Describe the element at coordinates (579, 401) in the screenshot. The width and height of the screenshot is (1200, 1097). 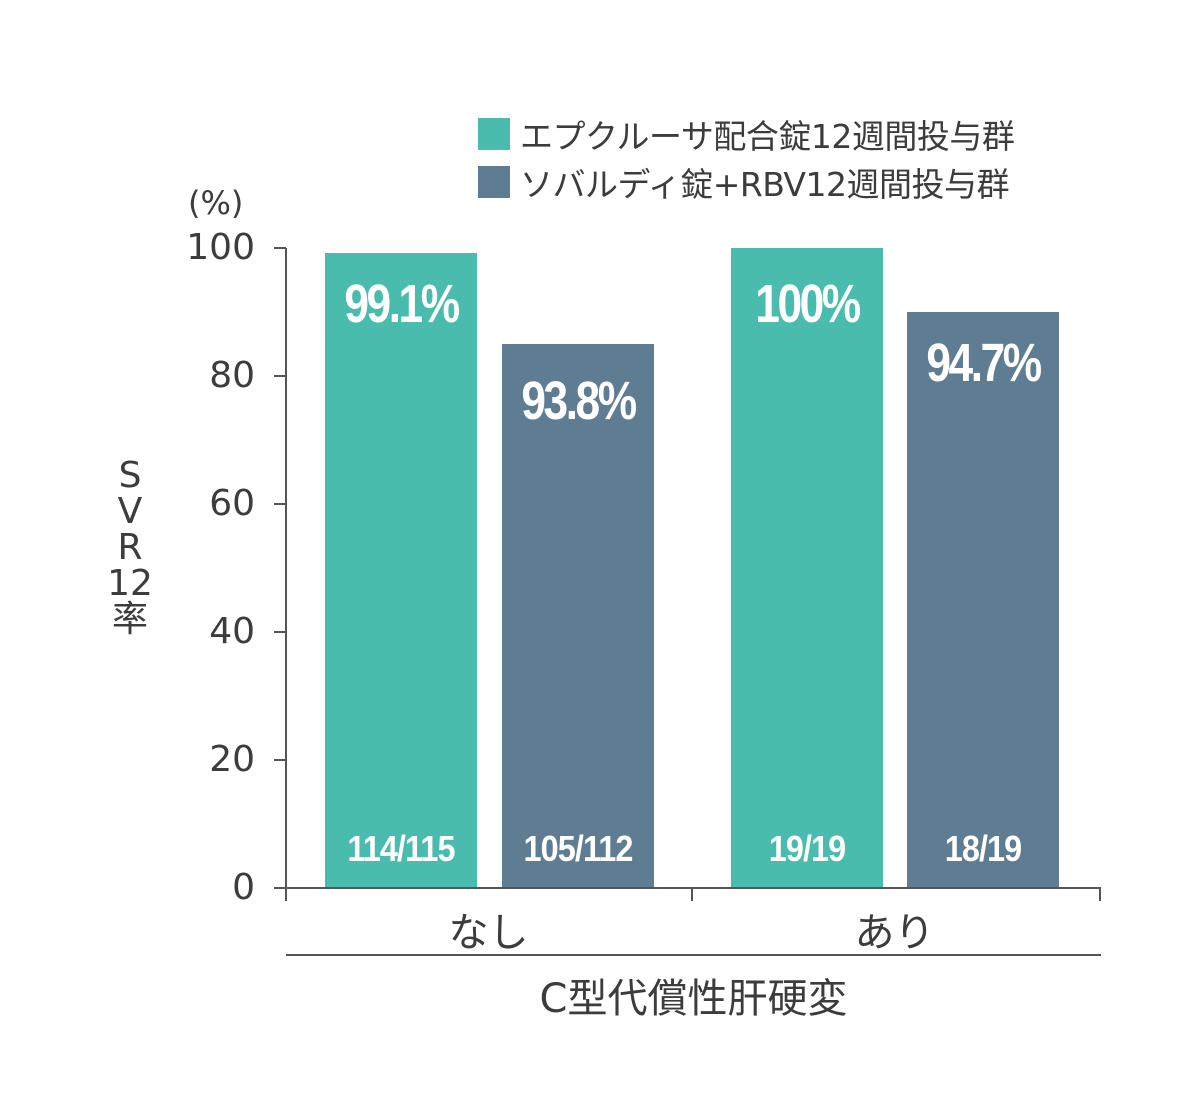
I see `bar-value-label: 93.8%` at that location.